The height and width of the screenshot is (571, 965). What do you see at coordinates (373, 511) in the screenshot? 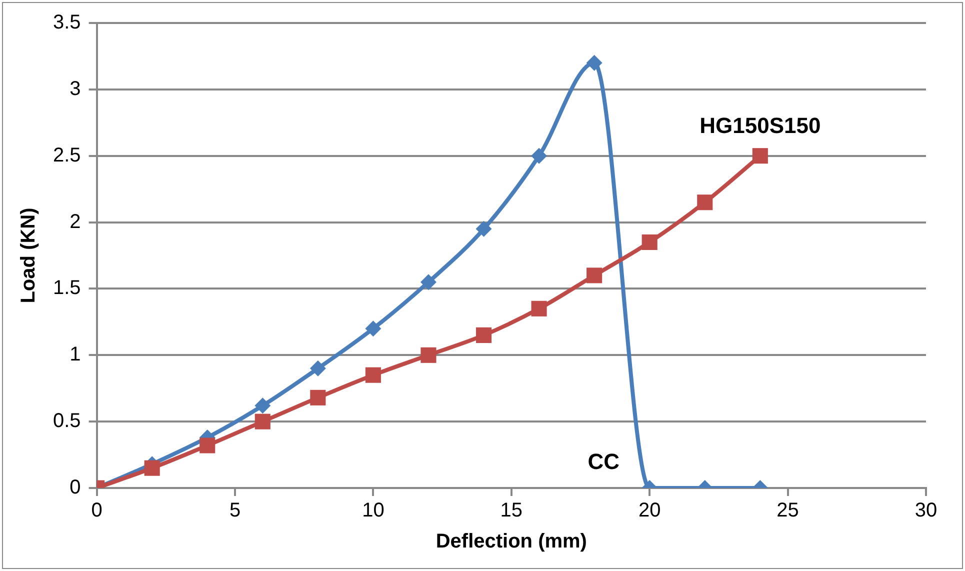
I see `x-tick-label: 10` at bounding box center [373, 511].